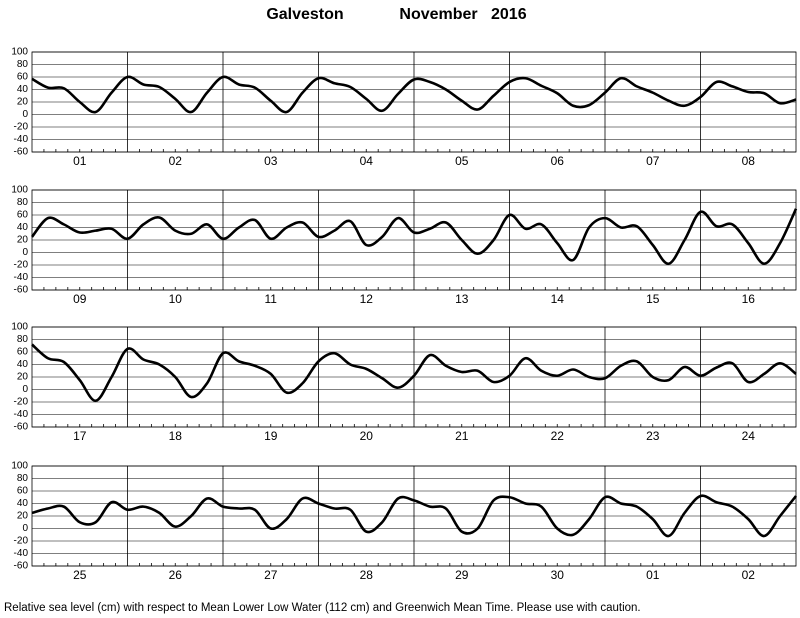 Image resolution: width=800 pixels, height=618 pixels. What do you see at coordinates (80, 436) in the screenshot?
I see `day-label: 17` at bounding box center [80, 436].